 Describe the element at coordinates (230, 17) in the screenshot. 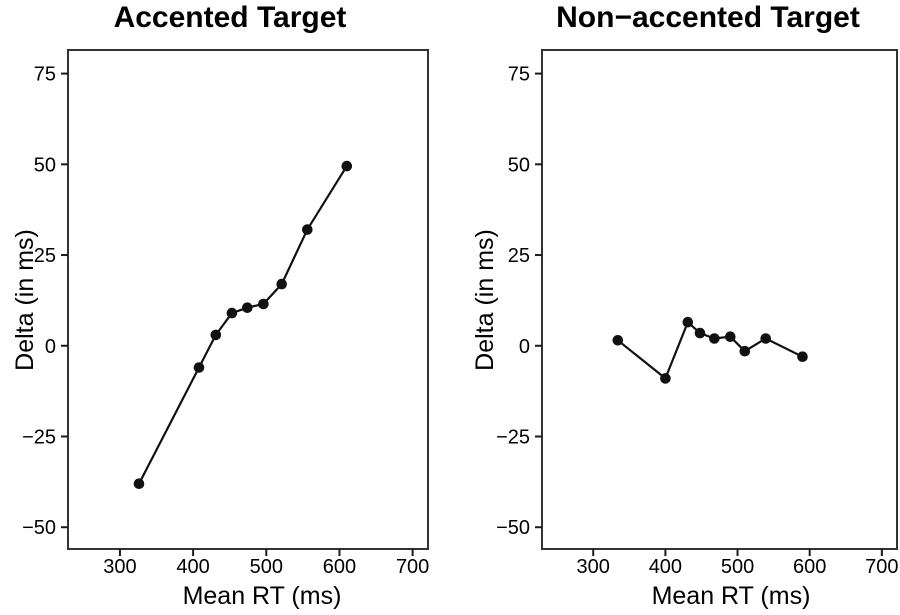

I see `chart-title: Accented Target` at that location.